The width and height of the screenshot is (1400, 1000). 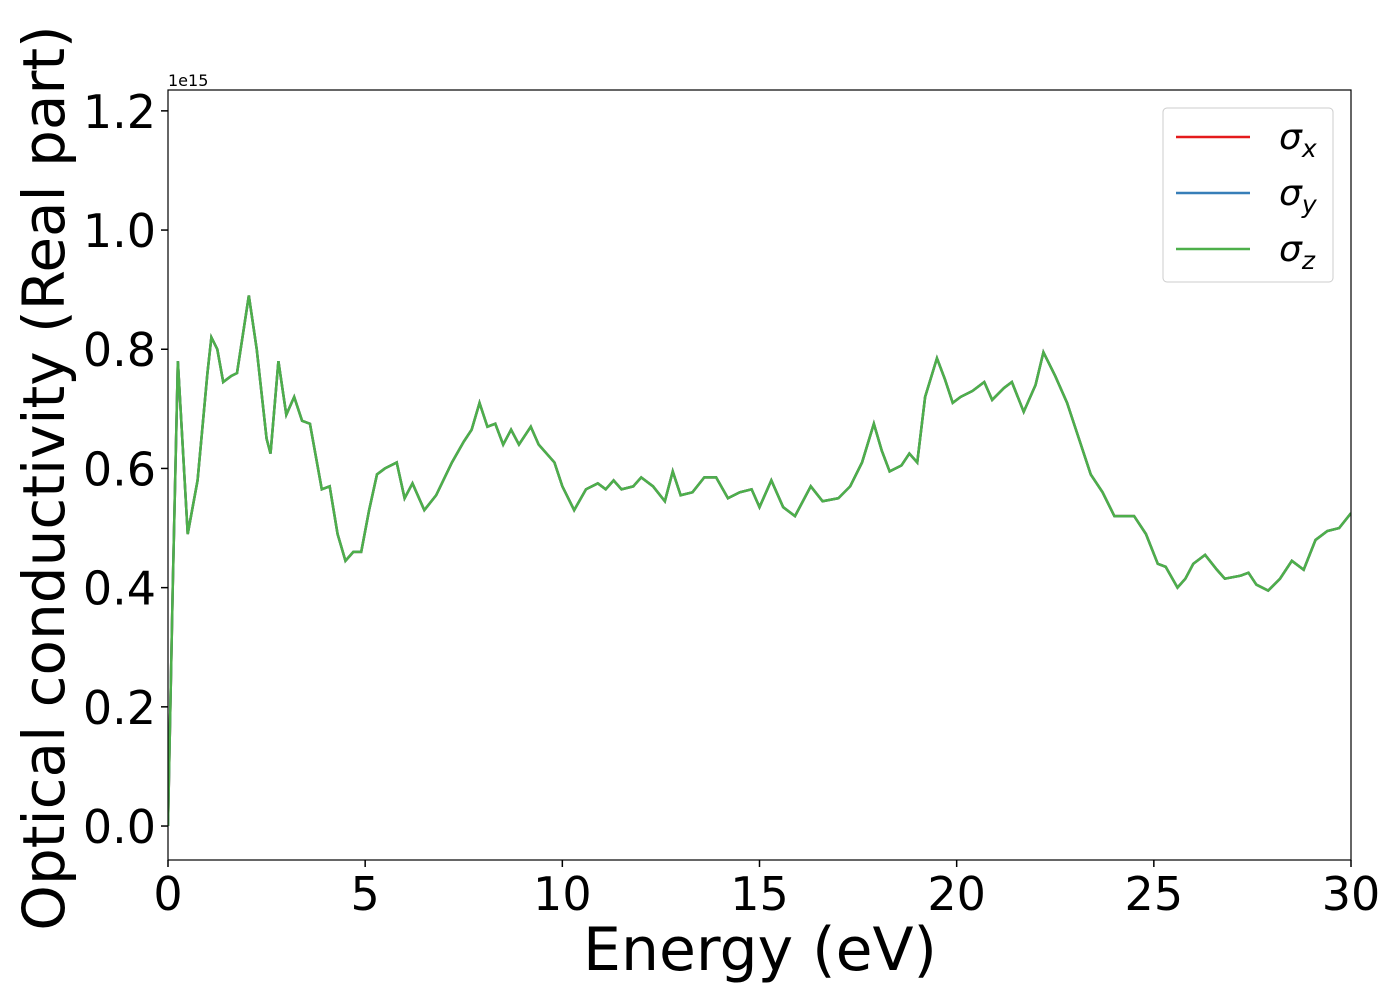 What do you see at coordinates (44, 477) in the screenshot?
I see `y-axis-label: Optical conductivity (Real part)` at bounding box center [44, 477].